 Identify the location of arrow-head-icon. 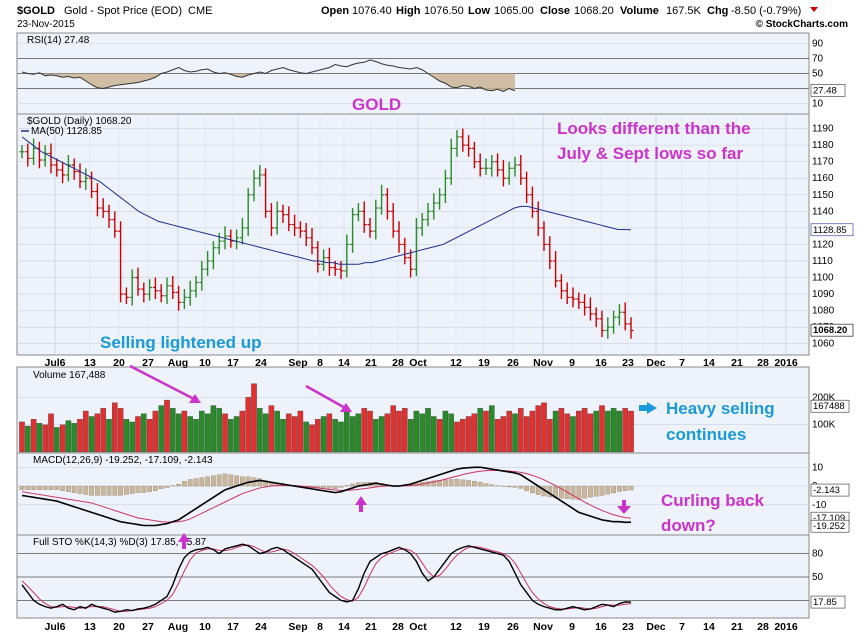
(195, 398).